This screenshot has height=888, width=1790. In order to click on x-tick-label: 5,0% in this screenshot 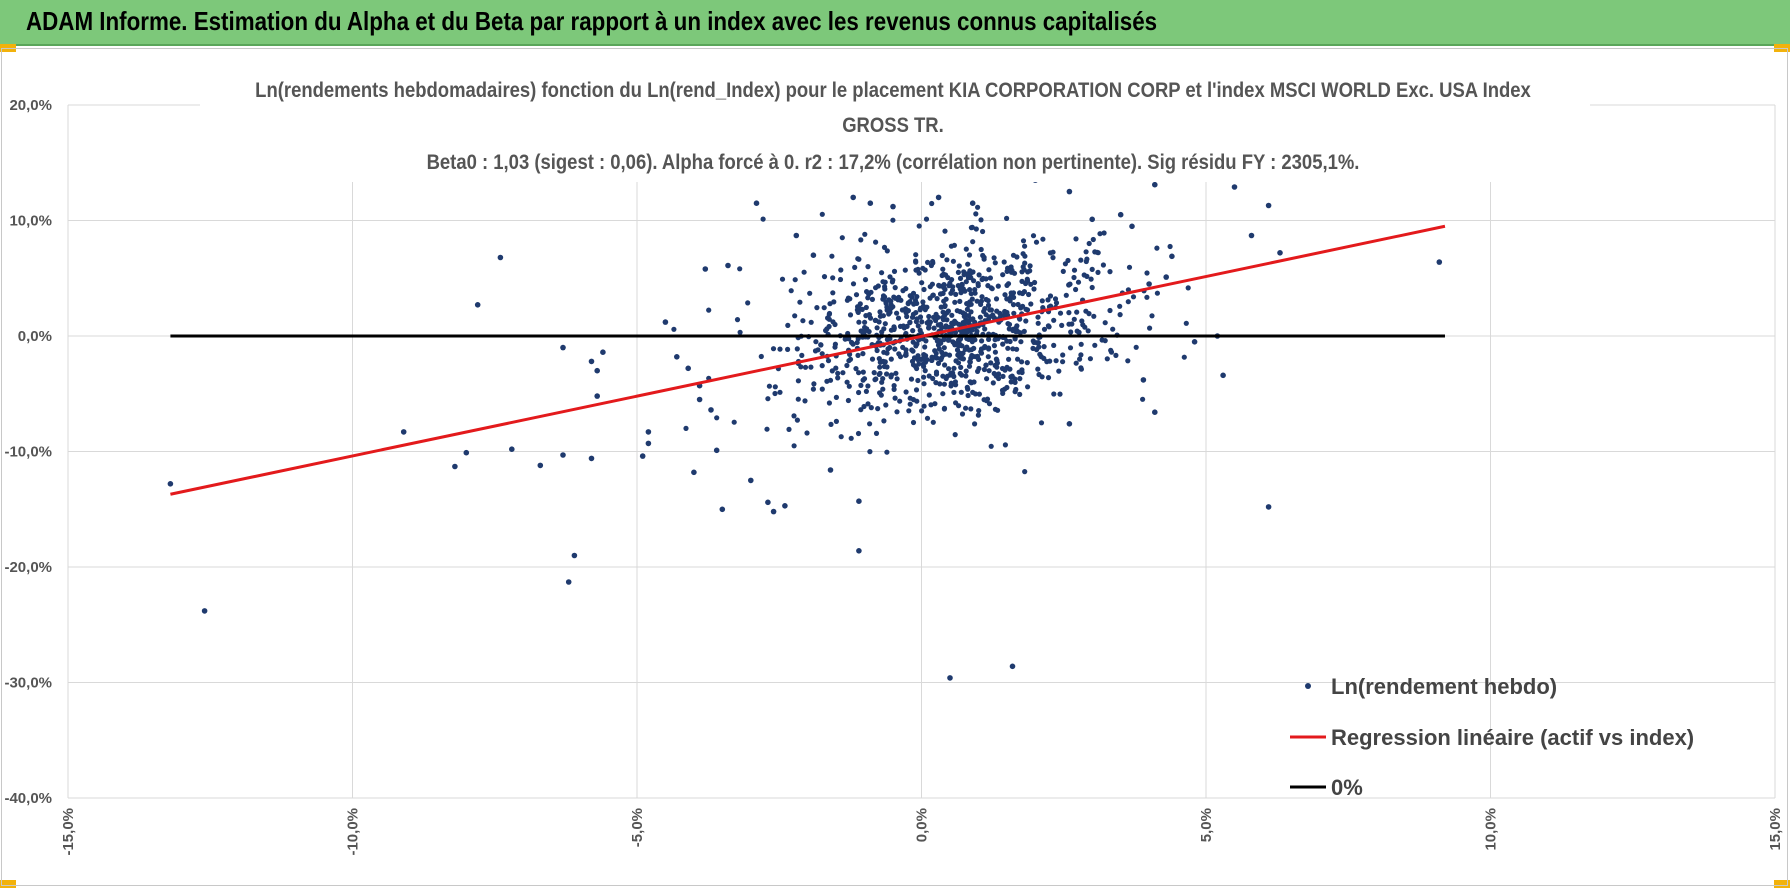, I will do `click(1206, 825)`.